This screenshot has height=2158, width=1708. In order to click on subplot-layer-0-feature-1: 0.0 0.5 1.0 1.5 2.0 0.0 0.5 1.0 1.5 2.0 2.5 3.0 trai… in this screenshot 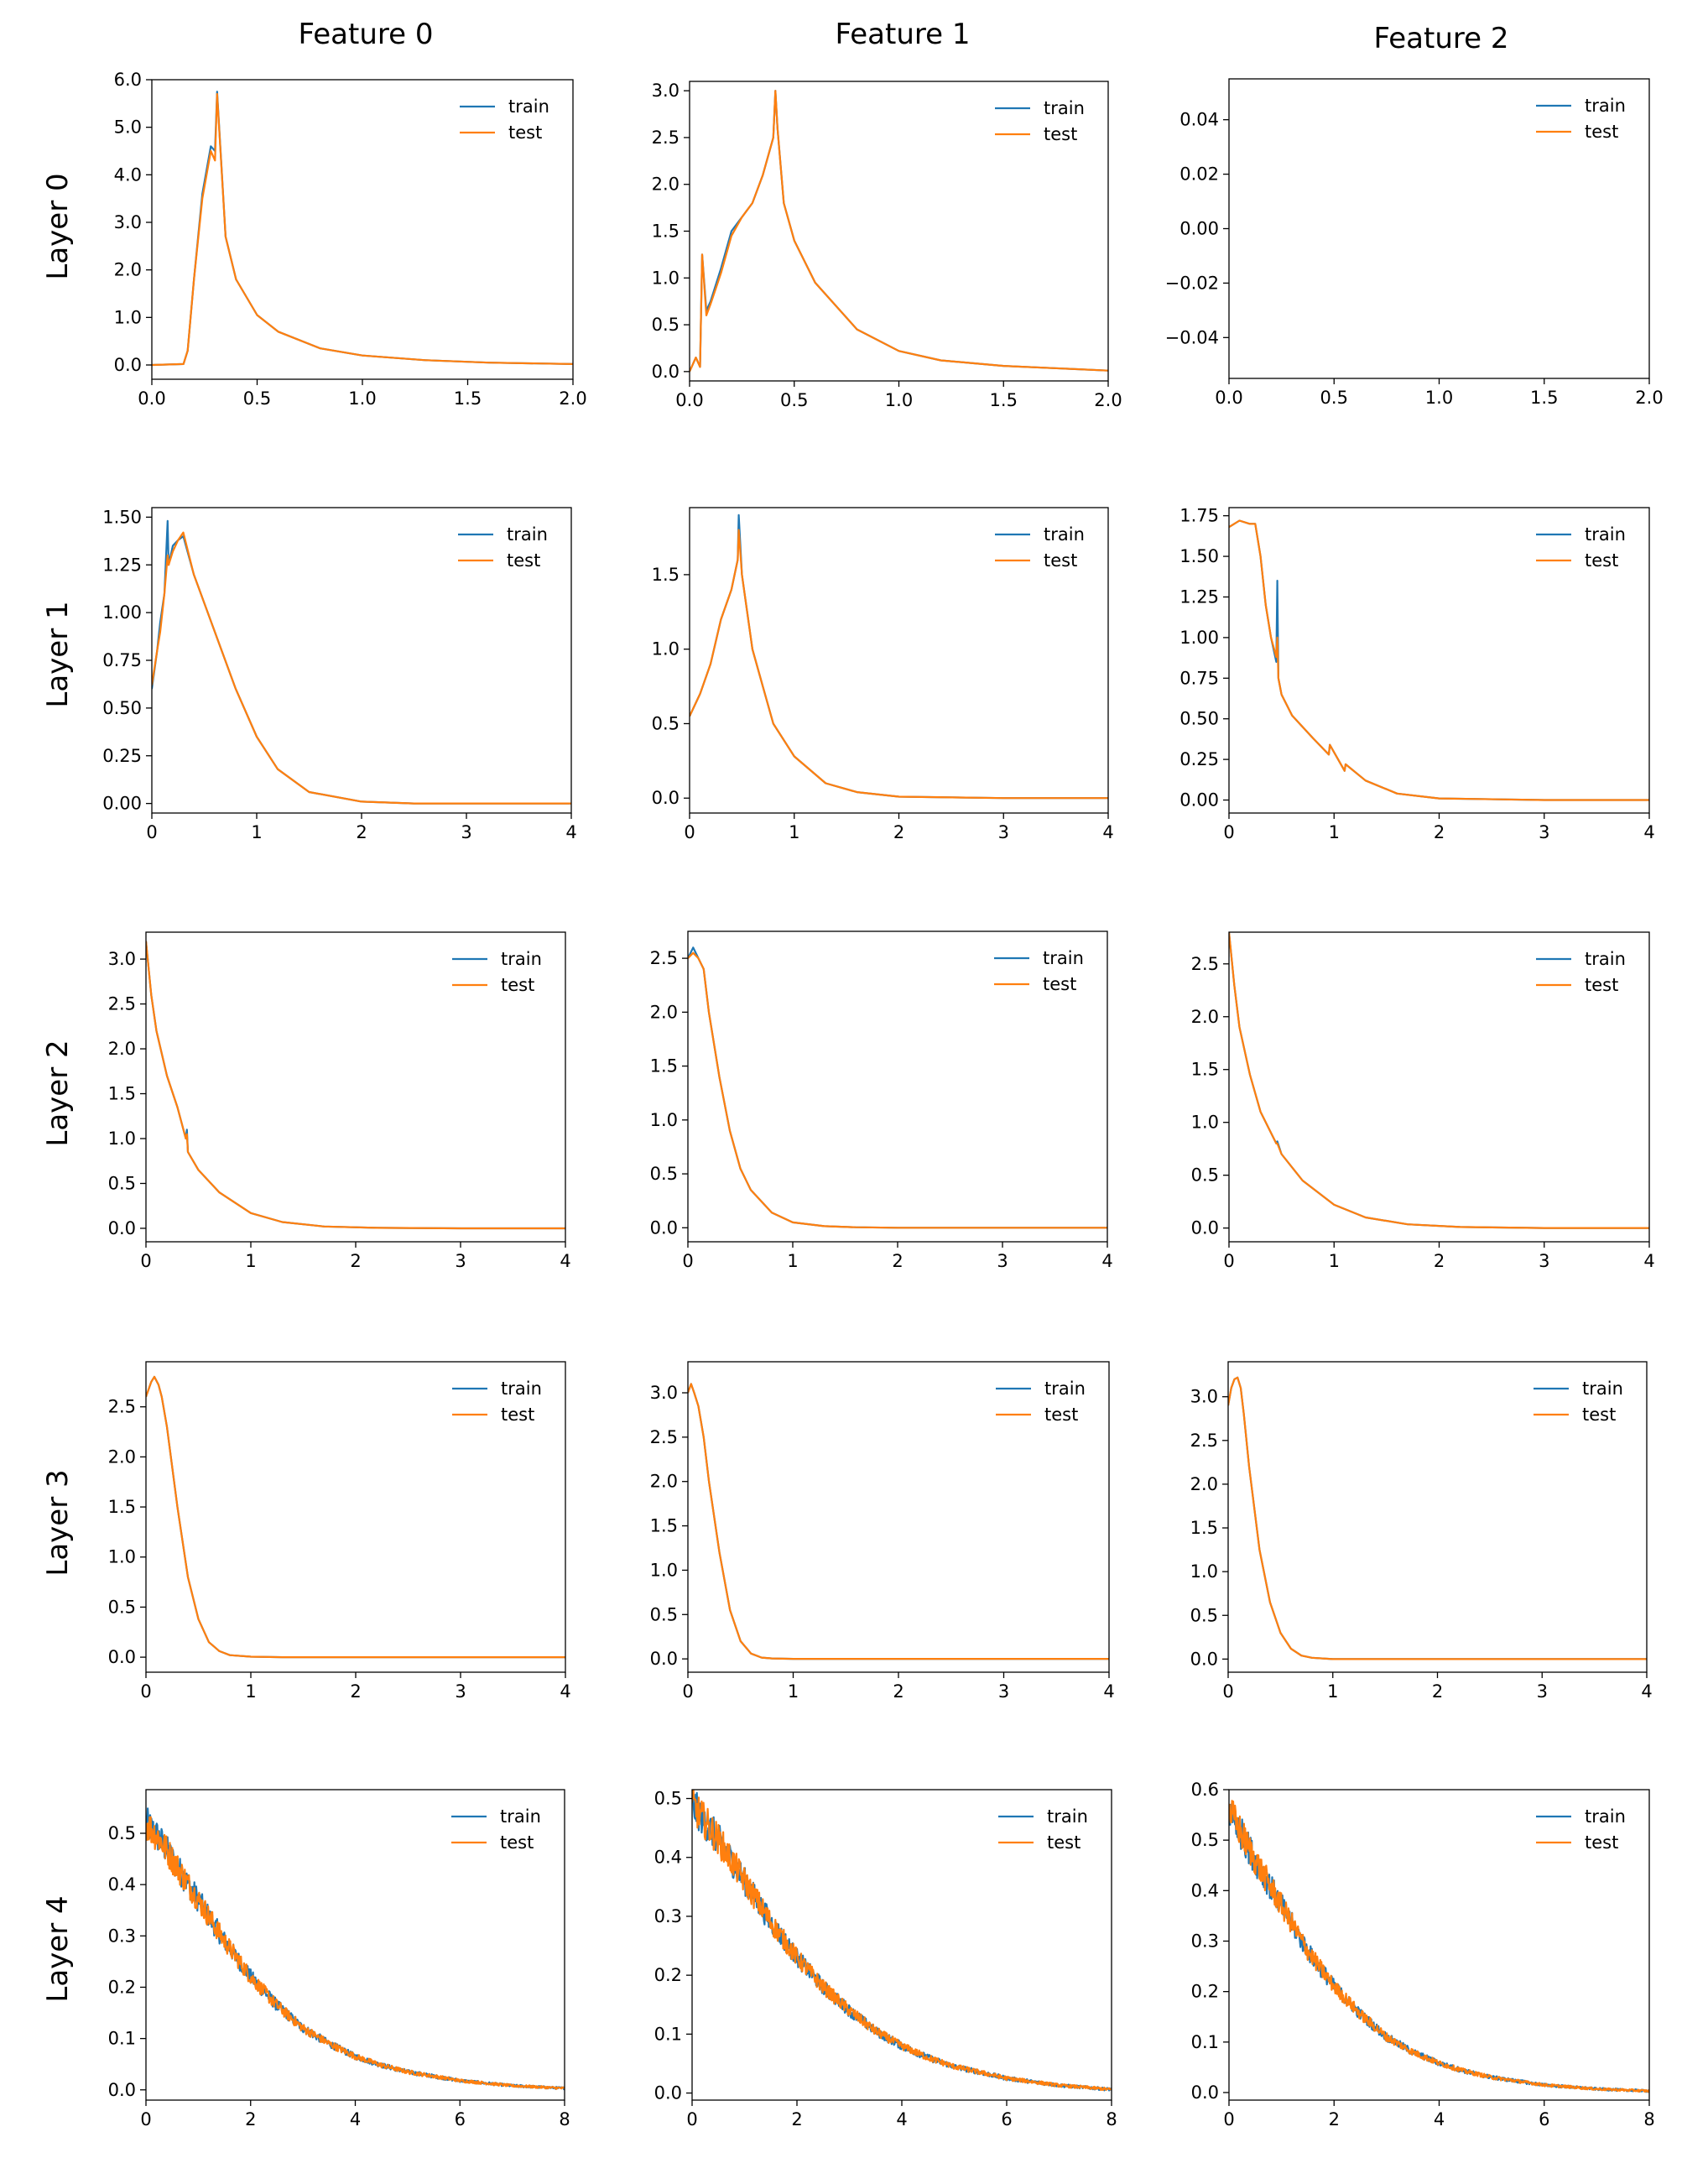, I will do `click(887, 245)`.